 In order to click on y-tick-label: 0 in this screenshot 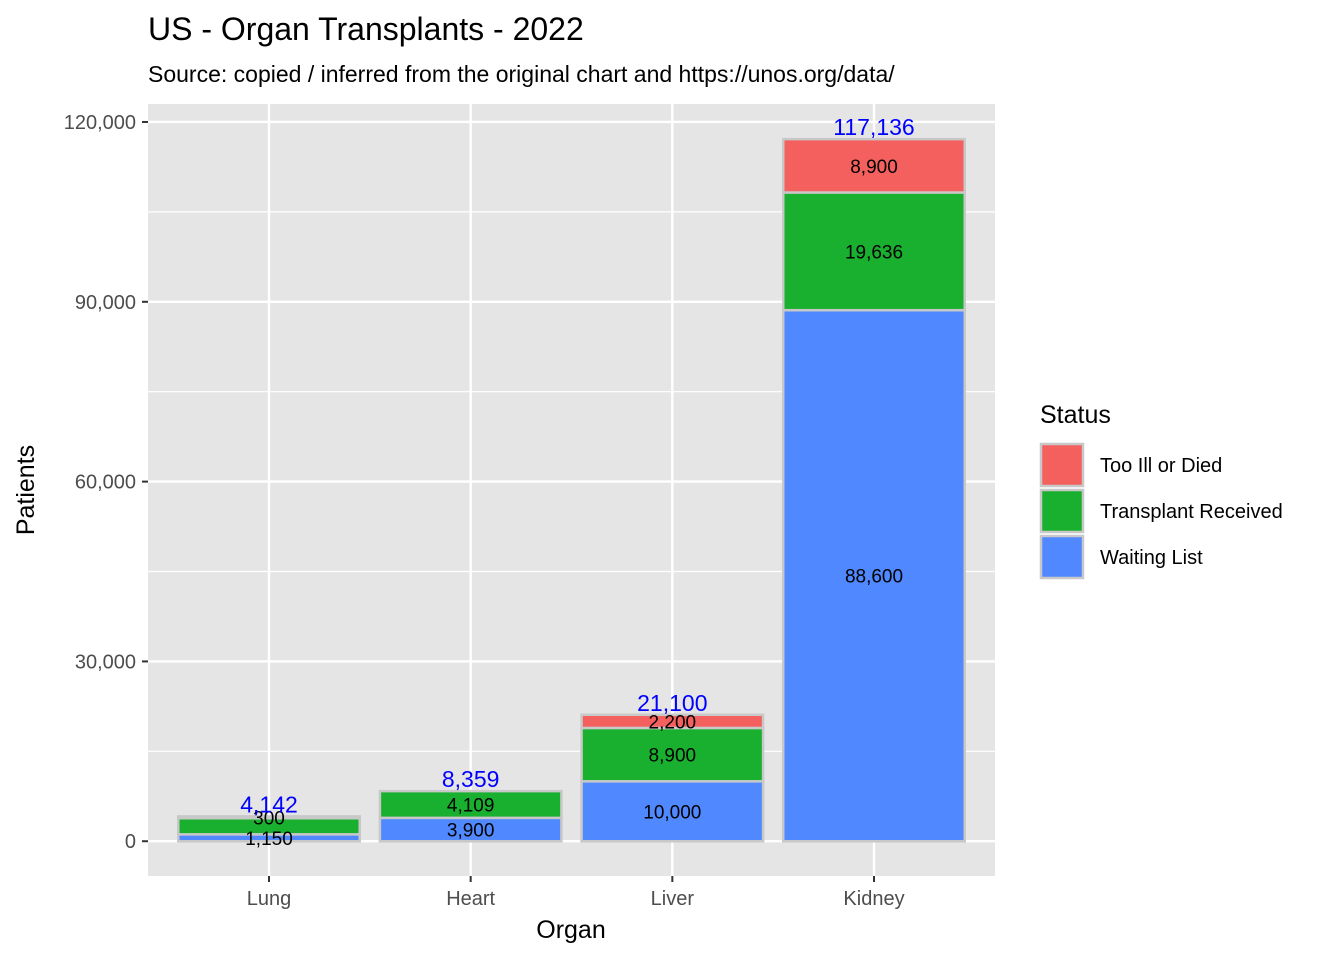, I will do `click(130, 842)`.